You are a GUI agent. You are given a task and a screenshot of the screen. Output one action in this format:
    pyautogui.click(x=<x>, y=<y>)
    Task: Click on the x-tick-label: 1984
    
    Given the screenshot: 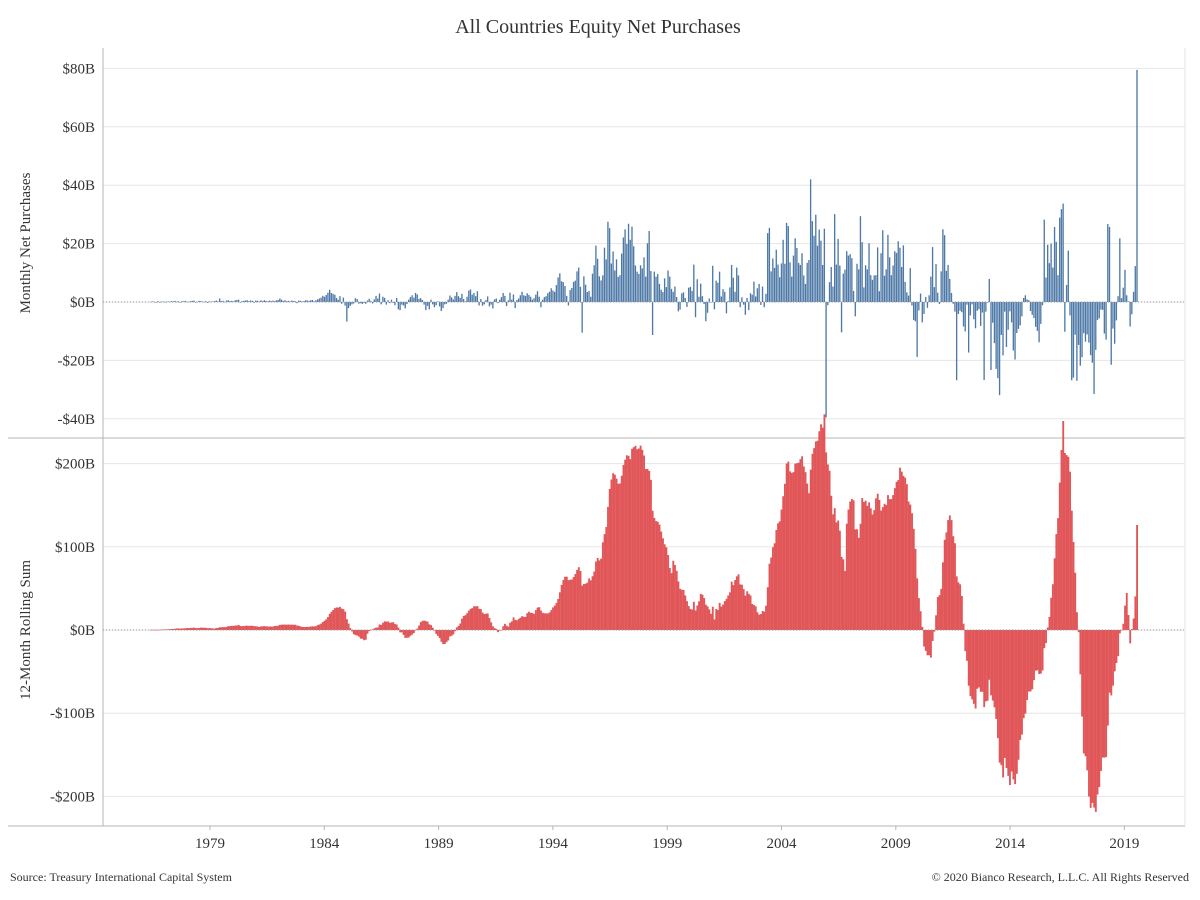 What is the action you would take?
    pyautogui.click(x=324, y=844)
    